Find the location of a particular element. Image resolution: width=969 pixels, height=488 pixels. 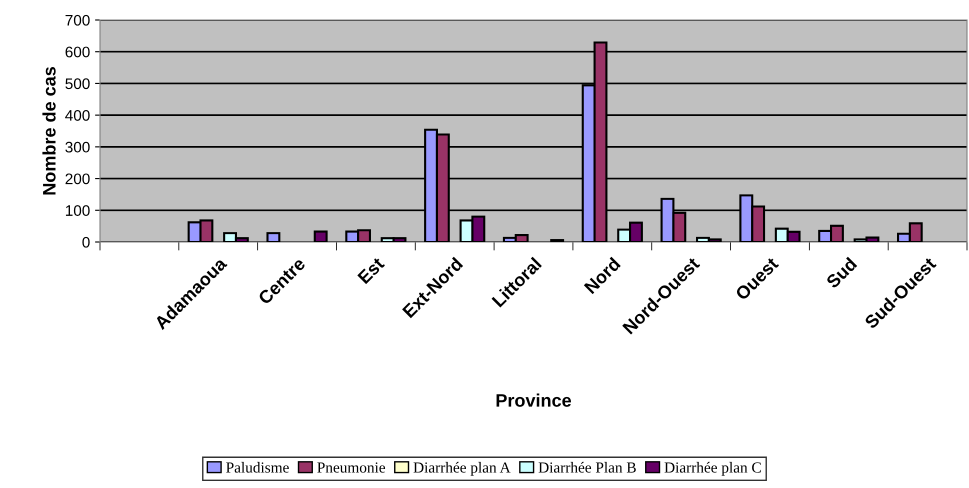

legend-label: Diarrhée plan A is located at coordinates (462, 469).